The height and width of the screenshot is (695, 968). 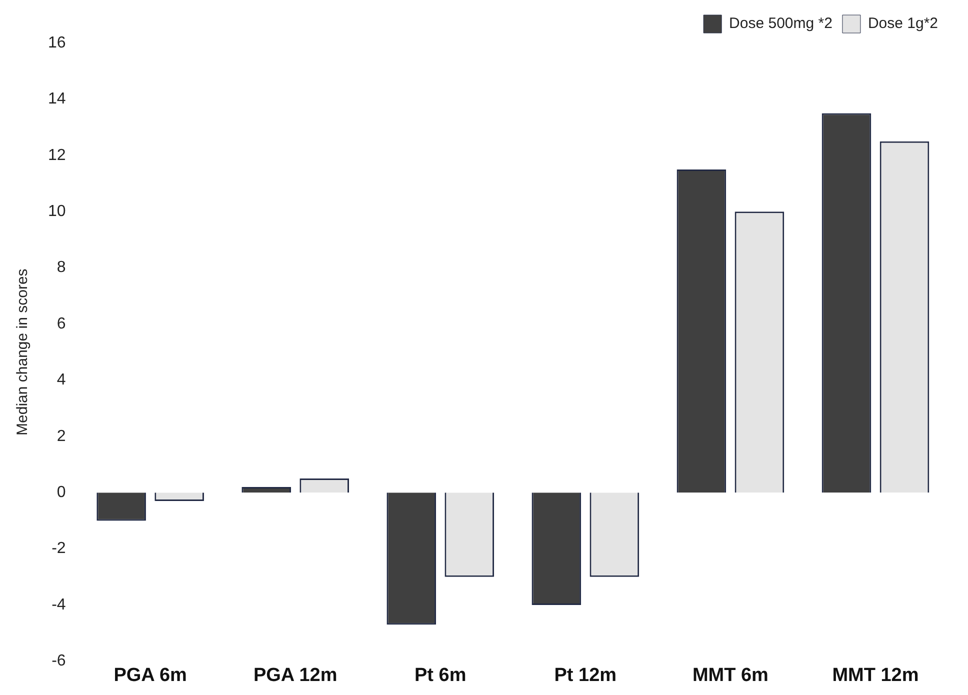 What do you see at coordinates (61, 436) in the screenshot?
I see `y-tick-label: 2` at bounding box center [61, 436].